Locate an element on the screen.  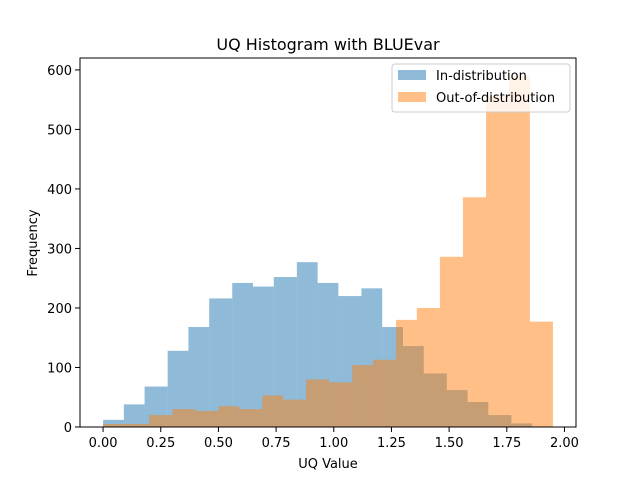
x-tick-label: 0.75 is located at coordinates (276, 443).